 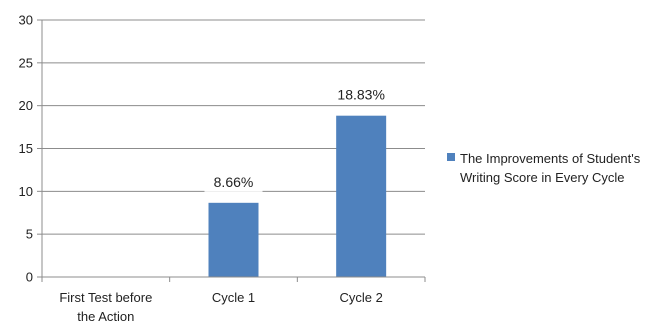 I want to click on x-tick-label: First Test before the Action, so click(x=105, y=306).